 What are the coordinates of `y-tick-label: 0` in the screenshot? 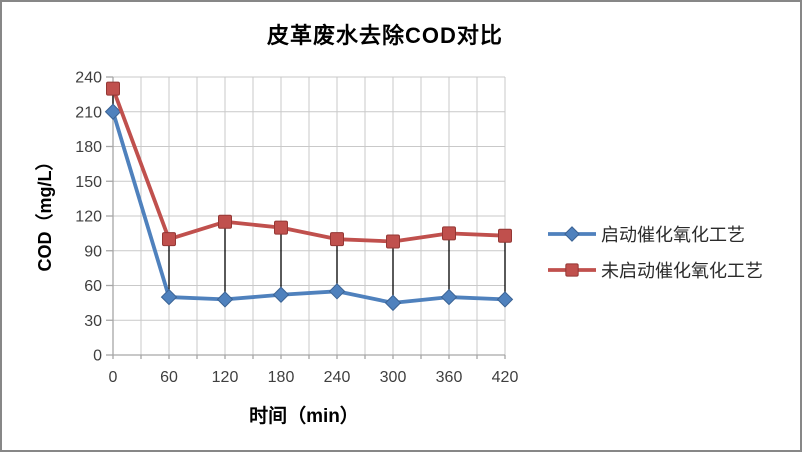 It's located at (97, 356).